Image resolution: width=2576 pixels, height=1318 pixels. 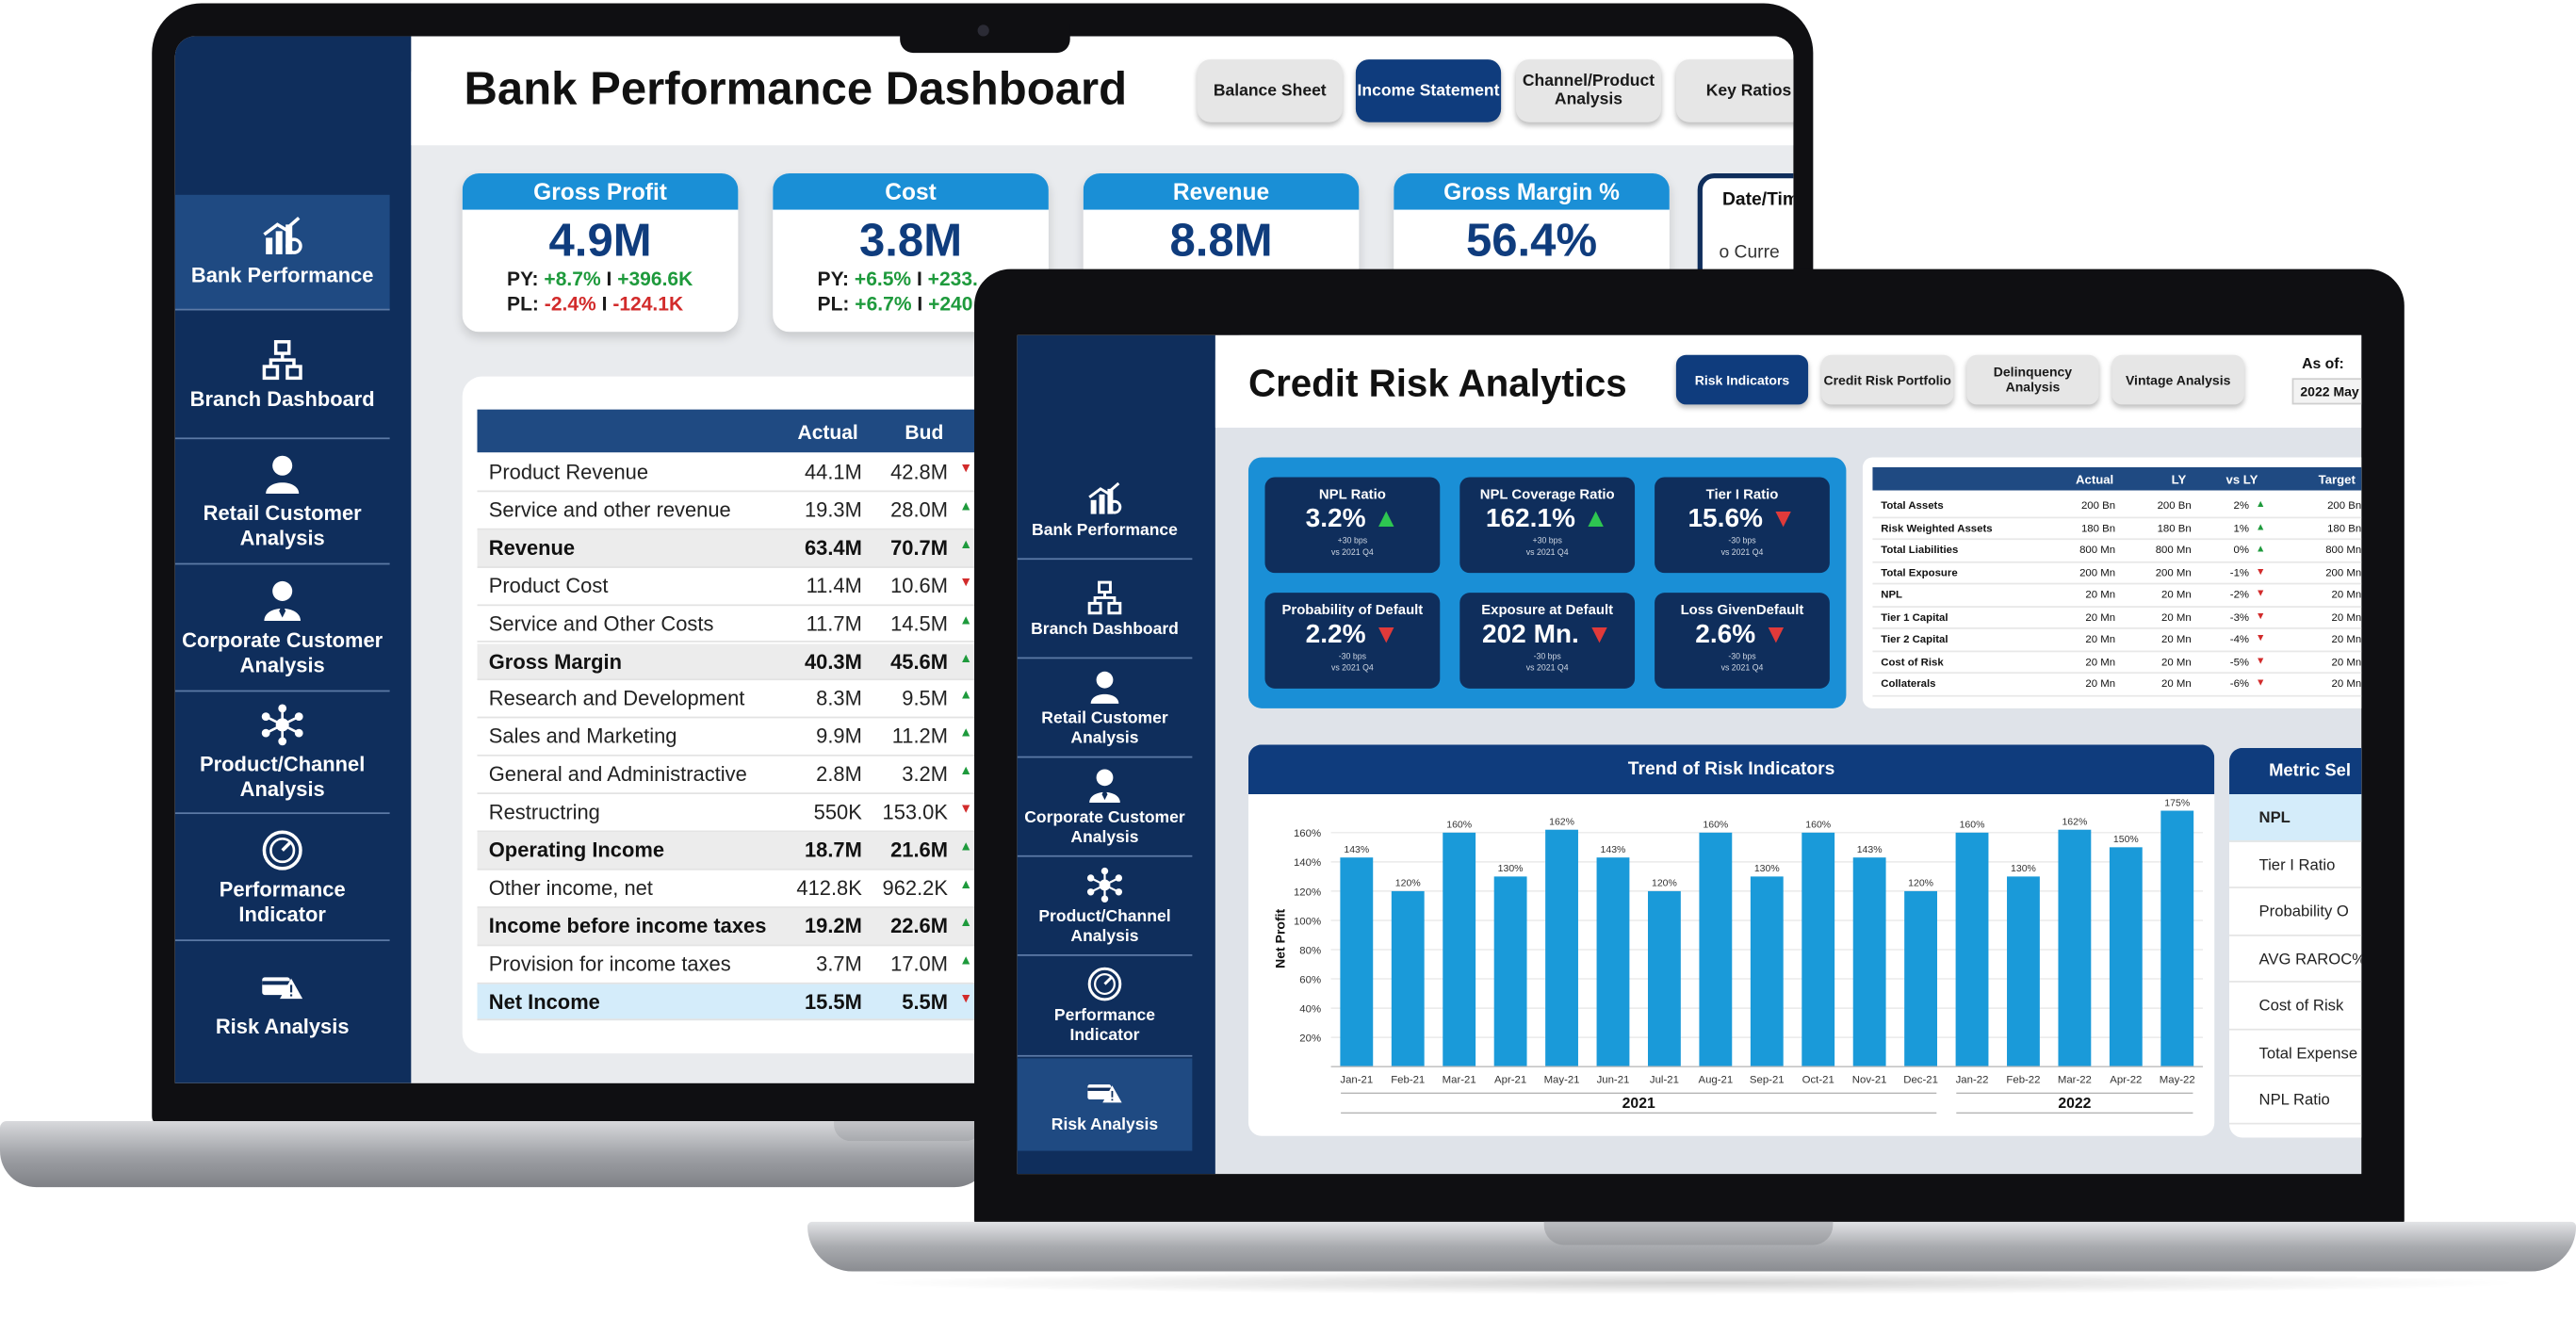 I want to click on tab-risk-indicators: Risk Indicators, so click(x=1742, y=379).